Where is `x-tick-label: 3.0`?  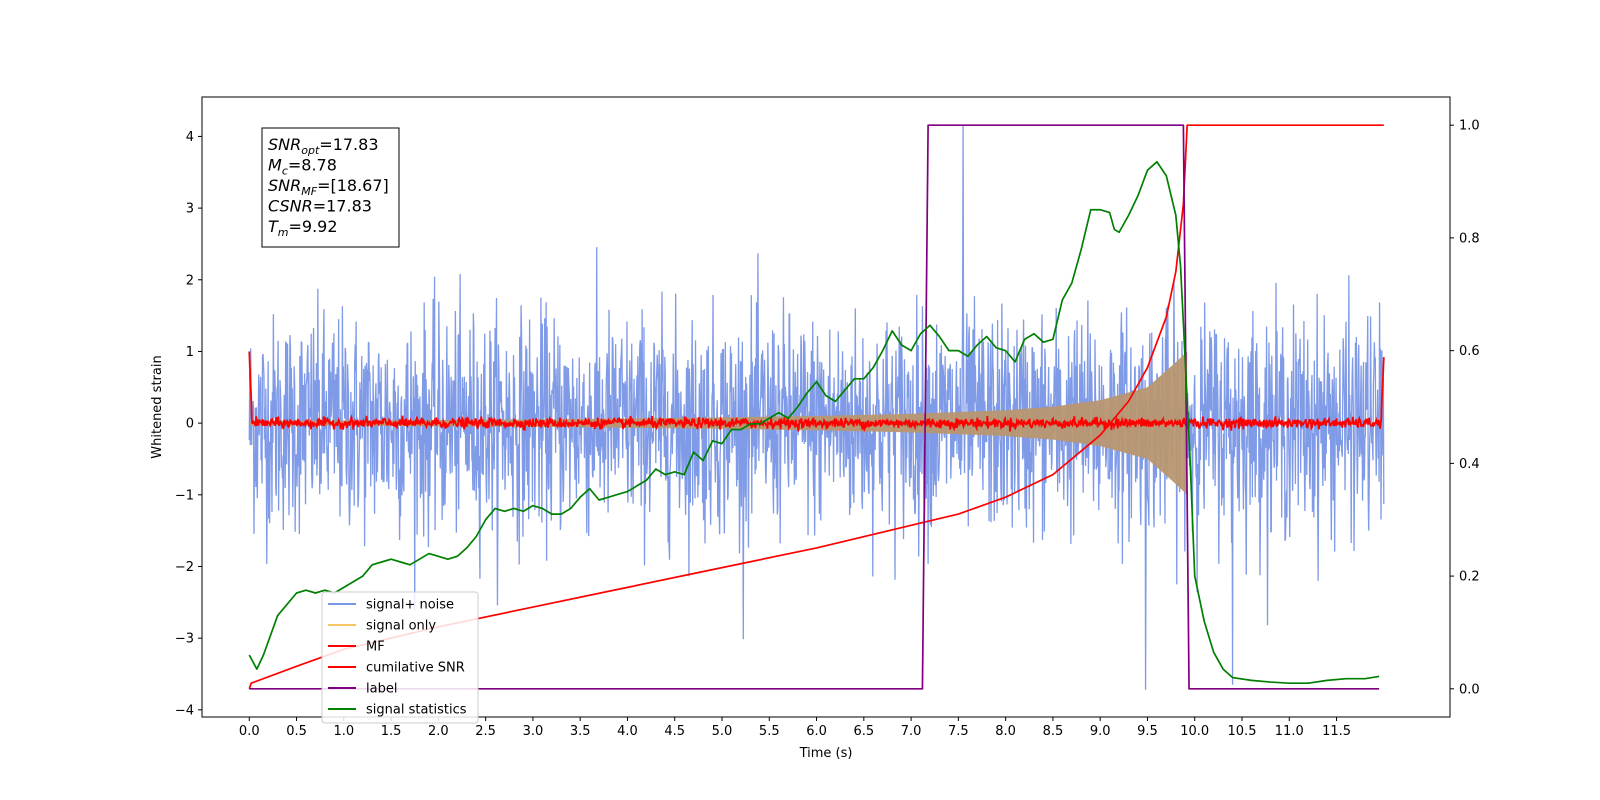 x-tick-label: 3.0 is located at coordinates (533, 731).